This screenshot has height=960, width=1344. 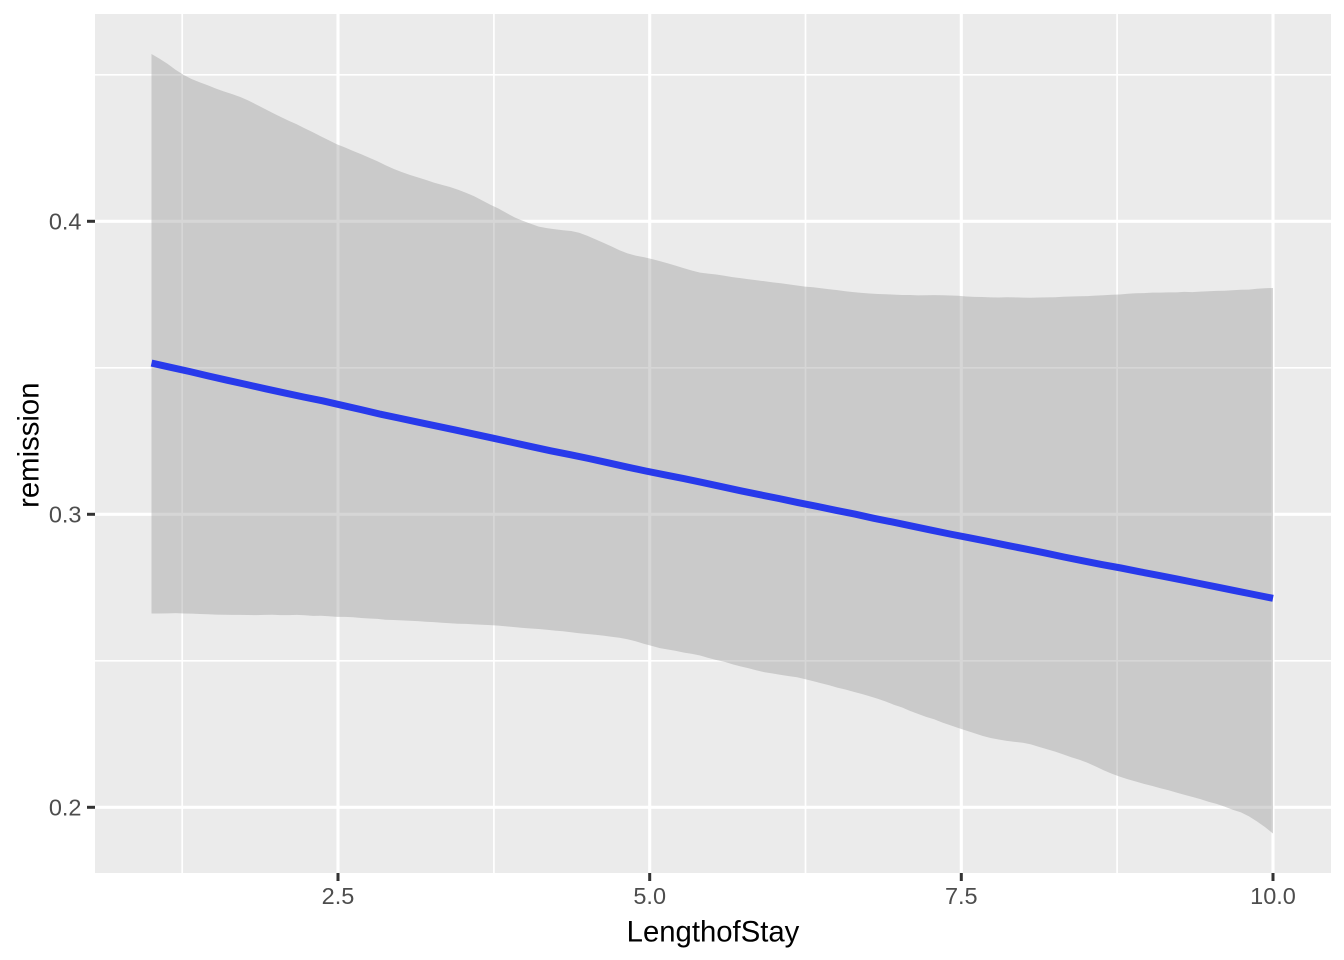 What do you see at coordinates (65, 222) in the screenshot?
I see `svg-text: 0.4` at bounding box center [65, 222].